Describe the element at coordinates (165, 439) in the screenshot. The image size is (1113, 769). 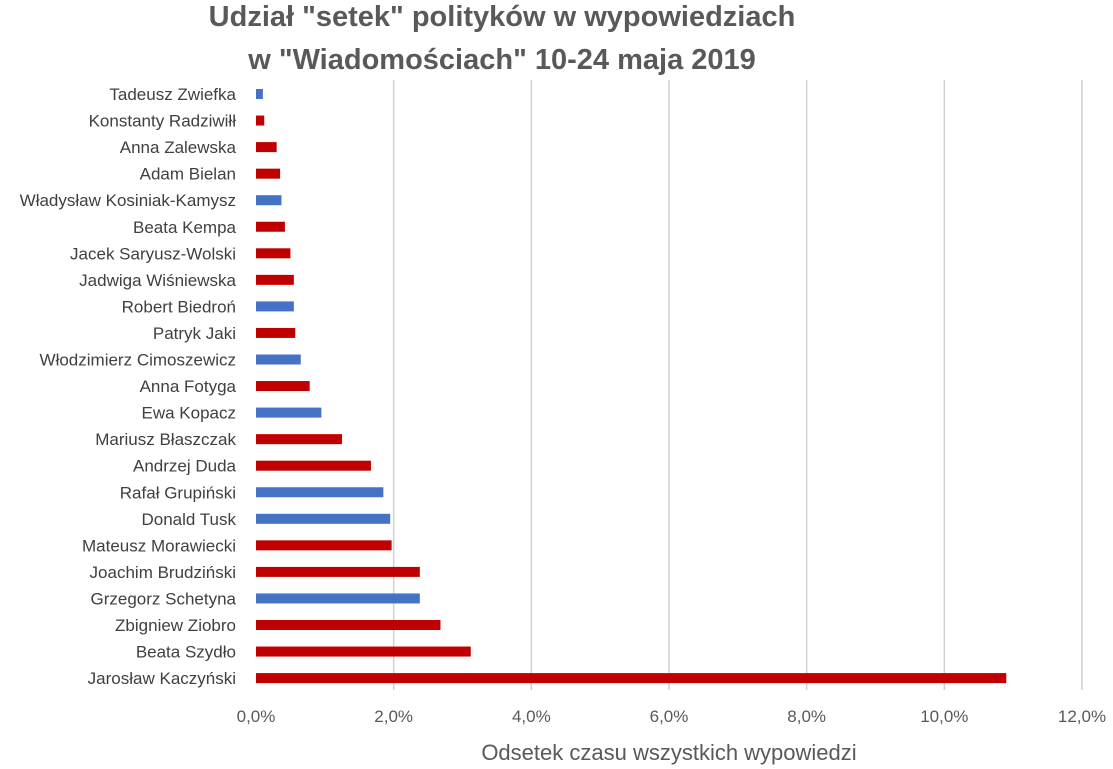
I see `category-label: Mariusz Błaszczak` at that location.